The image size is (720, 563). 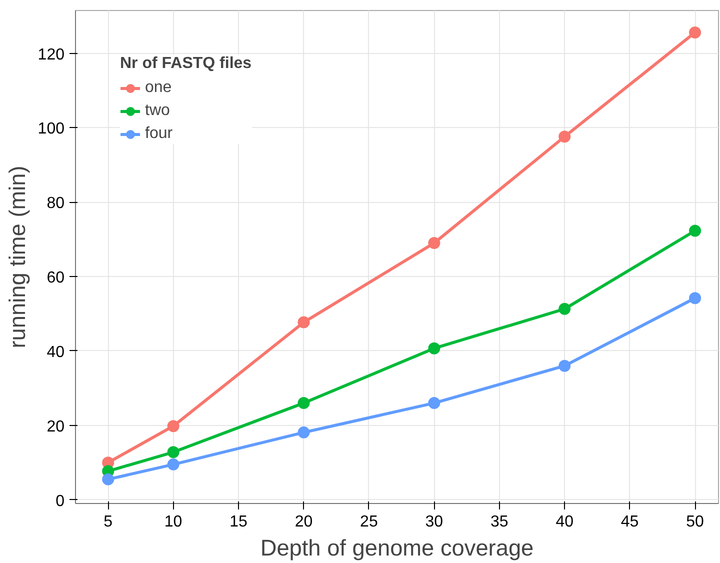 What do you see at coordinates (397, 547) in the screenshot?
I see `x-axis-title: Depth of genome coverage` at bounding box center [397, 547].